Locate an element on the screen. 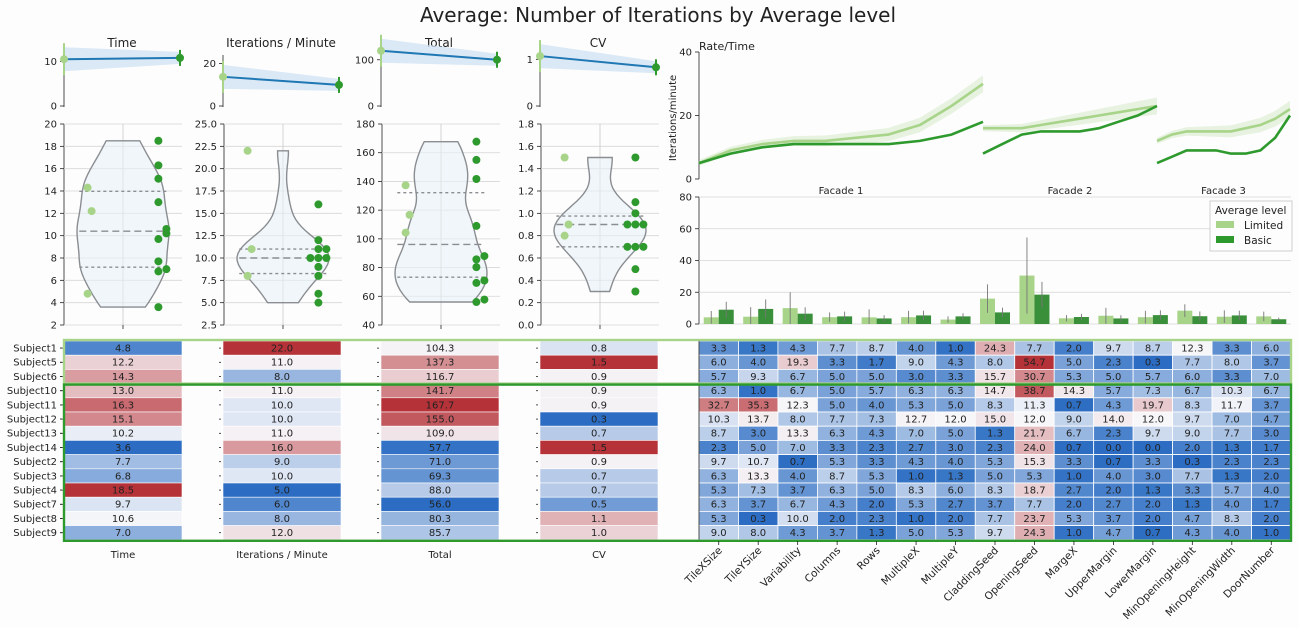 This screenshot has width=1299, height=628. legend-label-limited: Limited is located at coordinates (1263, 226).